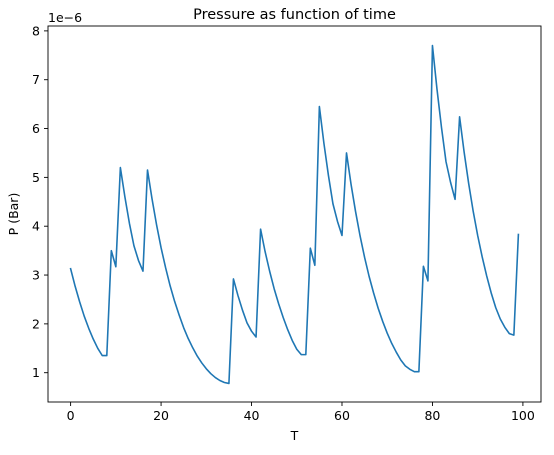  I want to click on x-tick-label: 20, so click(161, 415).